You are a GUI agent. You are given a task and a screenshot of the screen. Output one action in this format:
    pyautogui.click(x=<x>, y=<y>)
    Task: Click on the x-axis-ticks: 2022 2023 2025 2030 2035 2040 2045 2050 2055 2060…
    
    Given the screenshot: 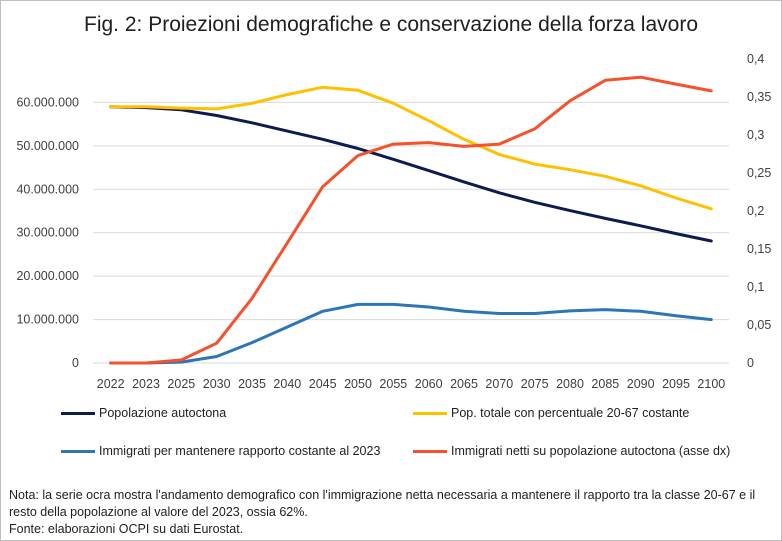 What is the action you would take?
    pyautogui.click(x=411, y=384)
    